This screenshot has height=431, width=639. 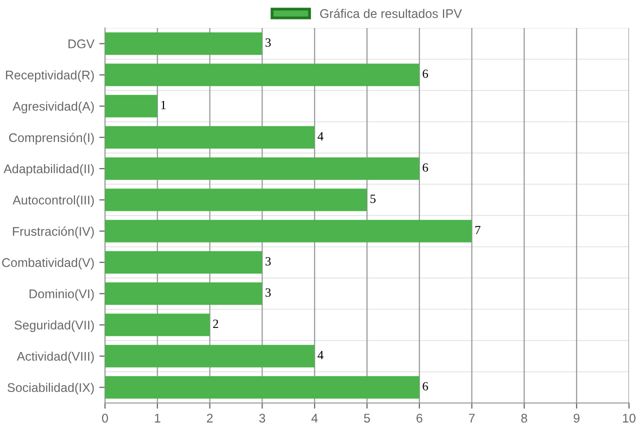 What do you see at coordinates (629, 418) in the screenshot?
I see `x-tick-label: 10` at bounding box center [629, 418].